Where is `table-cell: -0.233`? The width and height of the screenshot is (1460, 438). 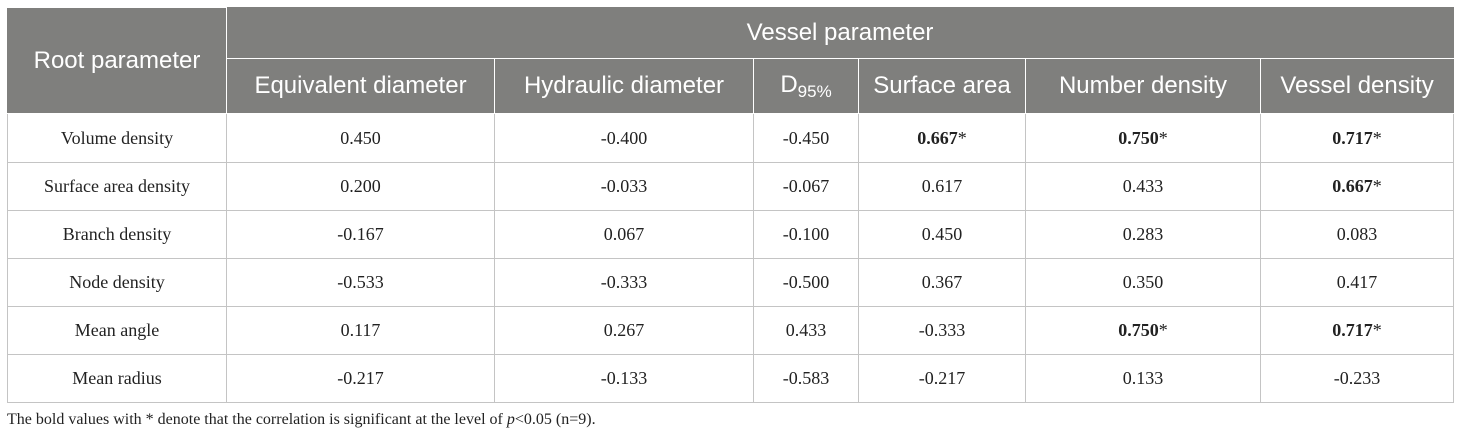 table-cell: -0.233 is located at coordinates (1357, 378).